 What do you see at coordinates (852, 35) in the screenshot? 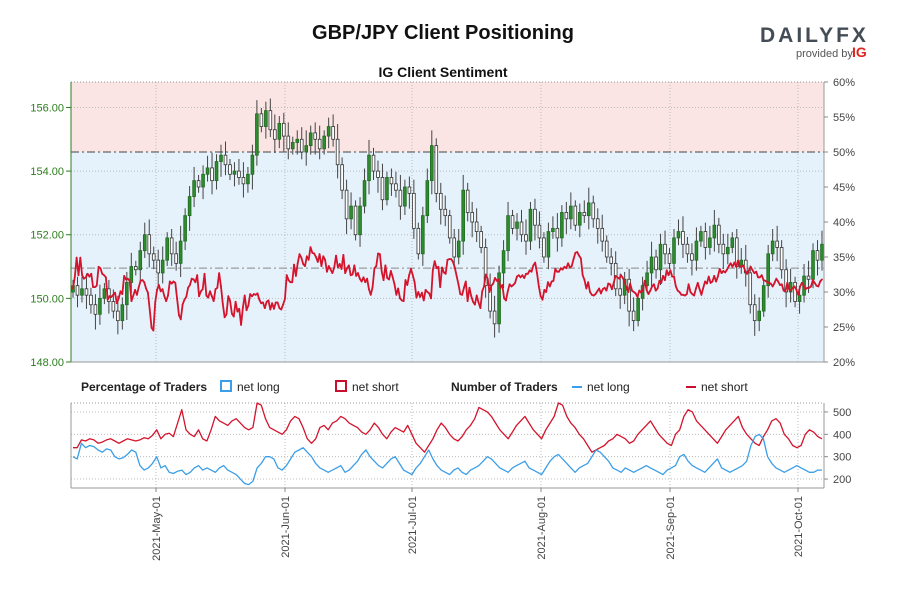
I see `logo-fx-text: FX` at bounding box center [852, 35].